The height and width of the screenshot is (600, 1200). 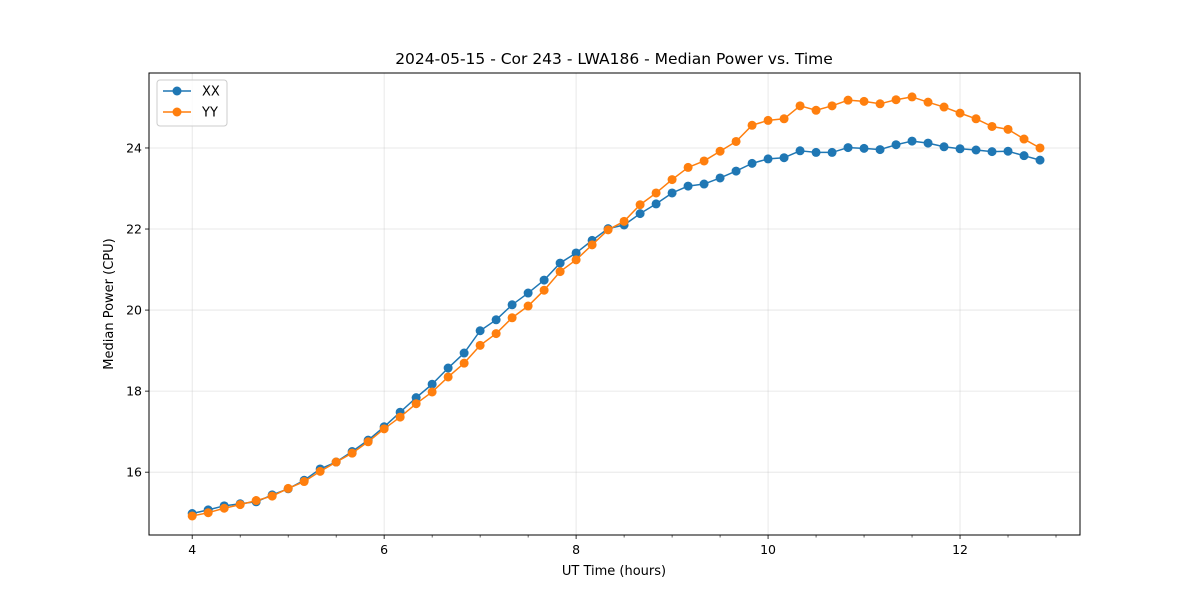 I want to click on y-tick-label: 22, so click(x=134, y=229).